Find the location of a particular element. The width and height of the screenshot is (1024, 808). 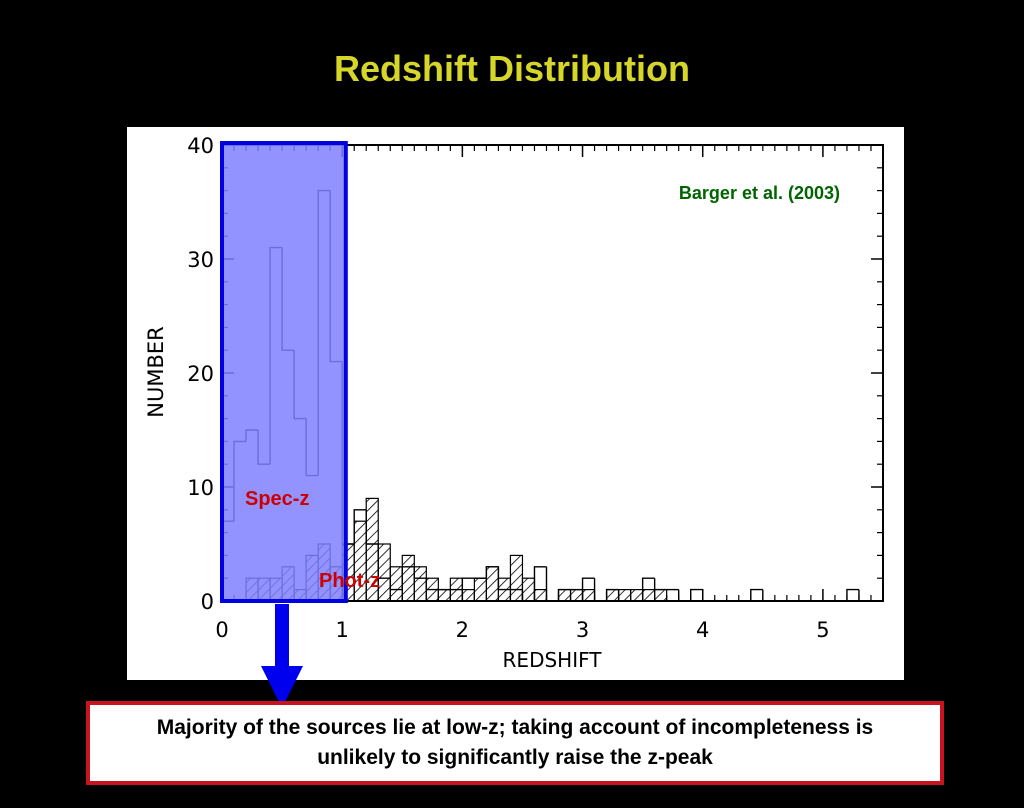

y-tick-label: 30 is located at coordinates (200, 260).